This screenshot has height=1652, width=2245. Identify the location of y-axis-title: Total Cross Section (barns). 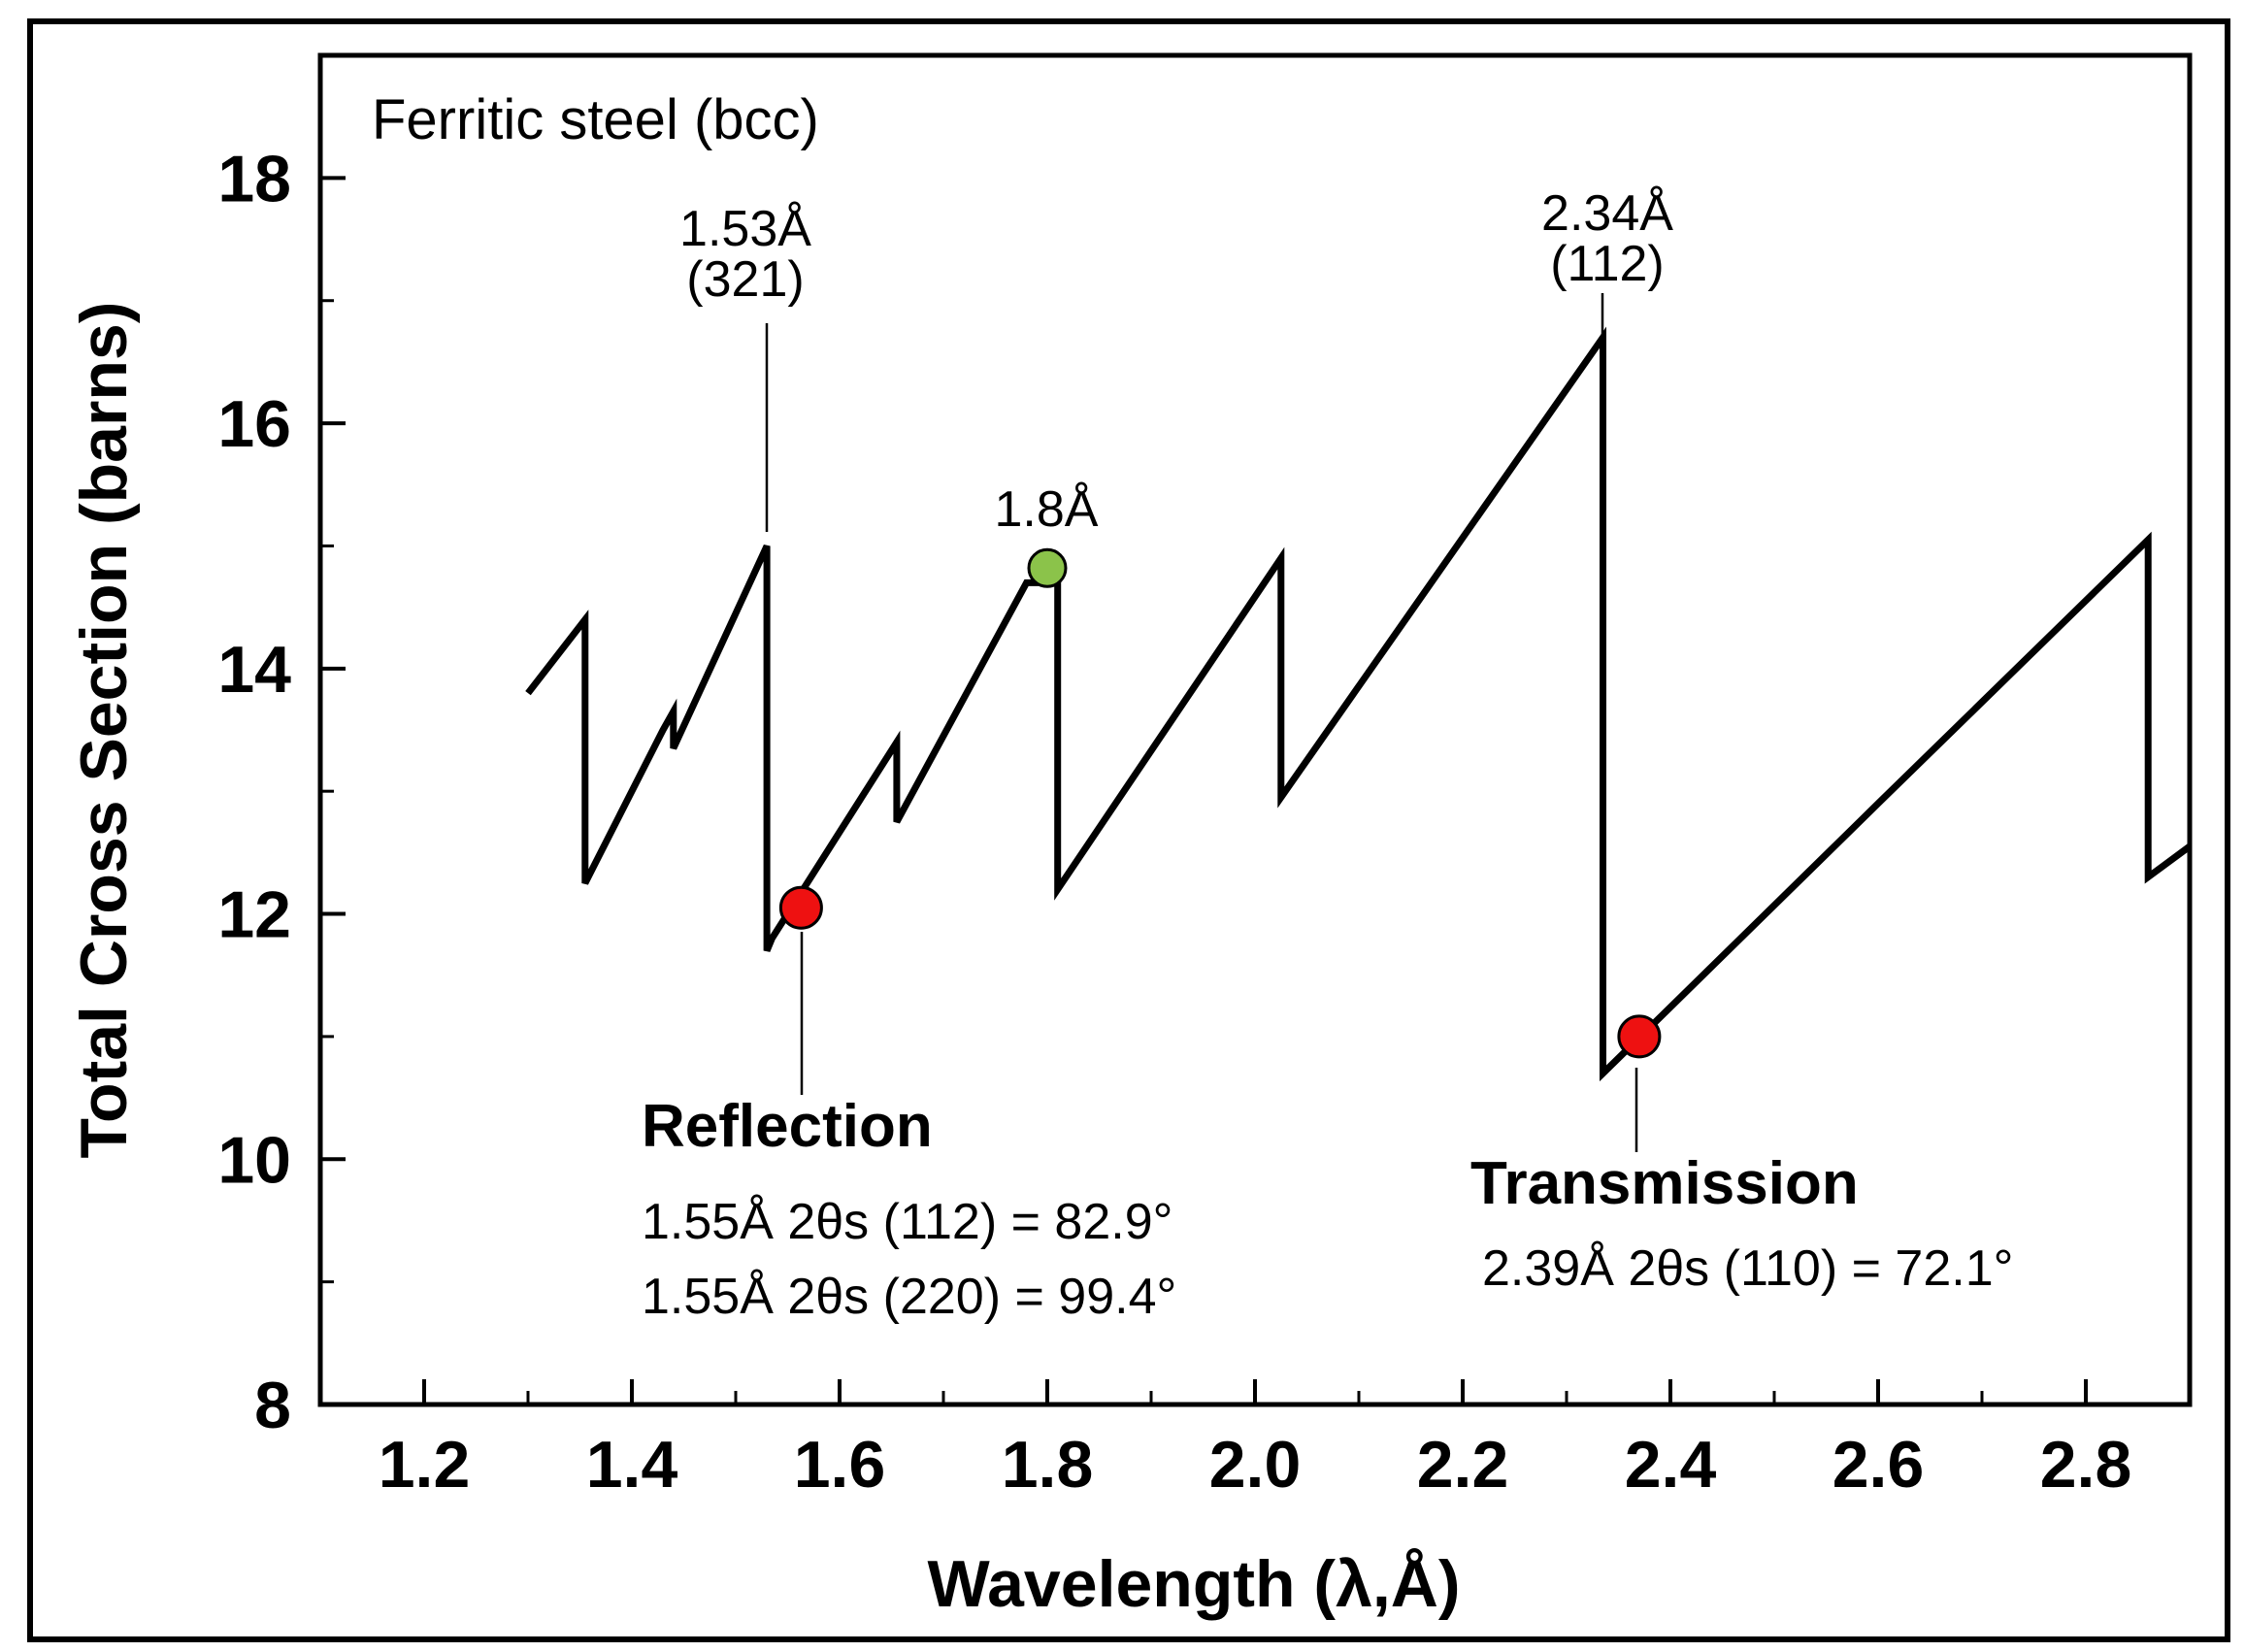
(104, 730).